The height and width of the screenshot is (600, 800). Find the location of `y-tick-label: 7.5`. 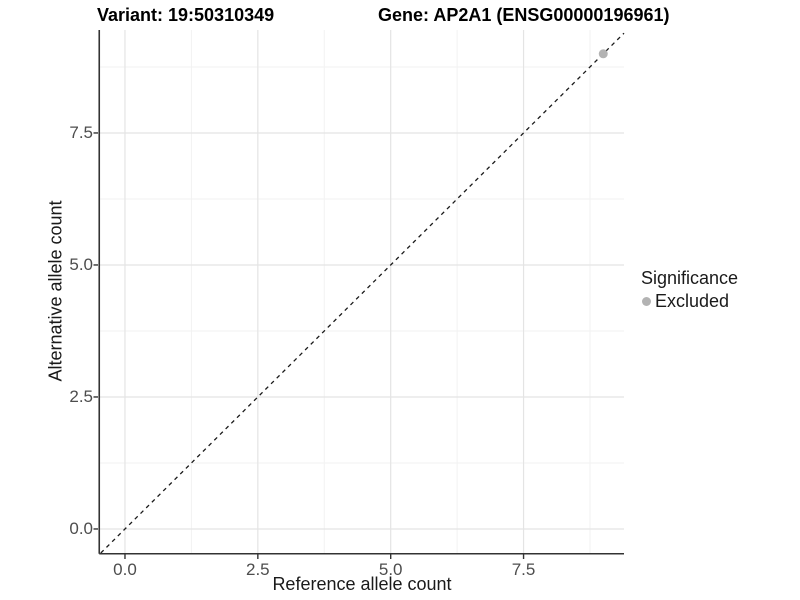

y-tick-label: 7.5 is located at coordinates (81, 132).